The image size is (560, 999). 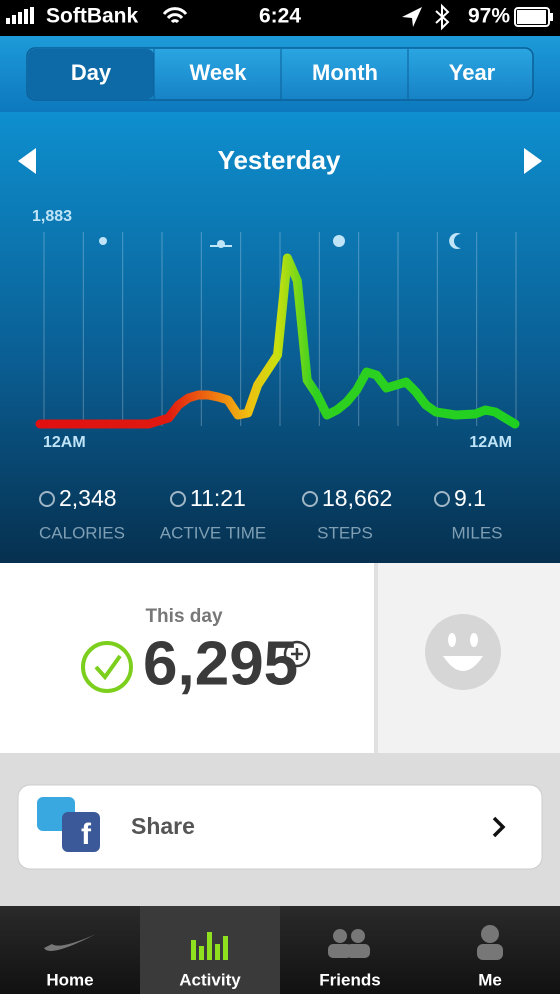 I want to click on facebook-icon, so click(x=81, y=832).